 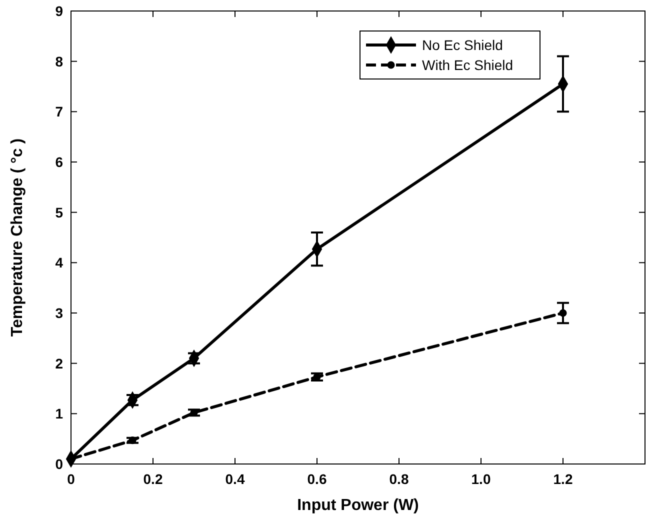 I want to click on y-tick-label: 9, so click(x=59, y=11).